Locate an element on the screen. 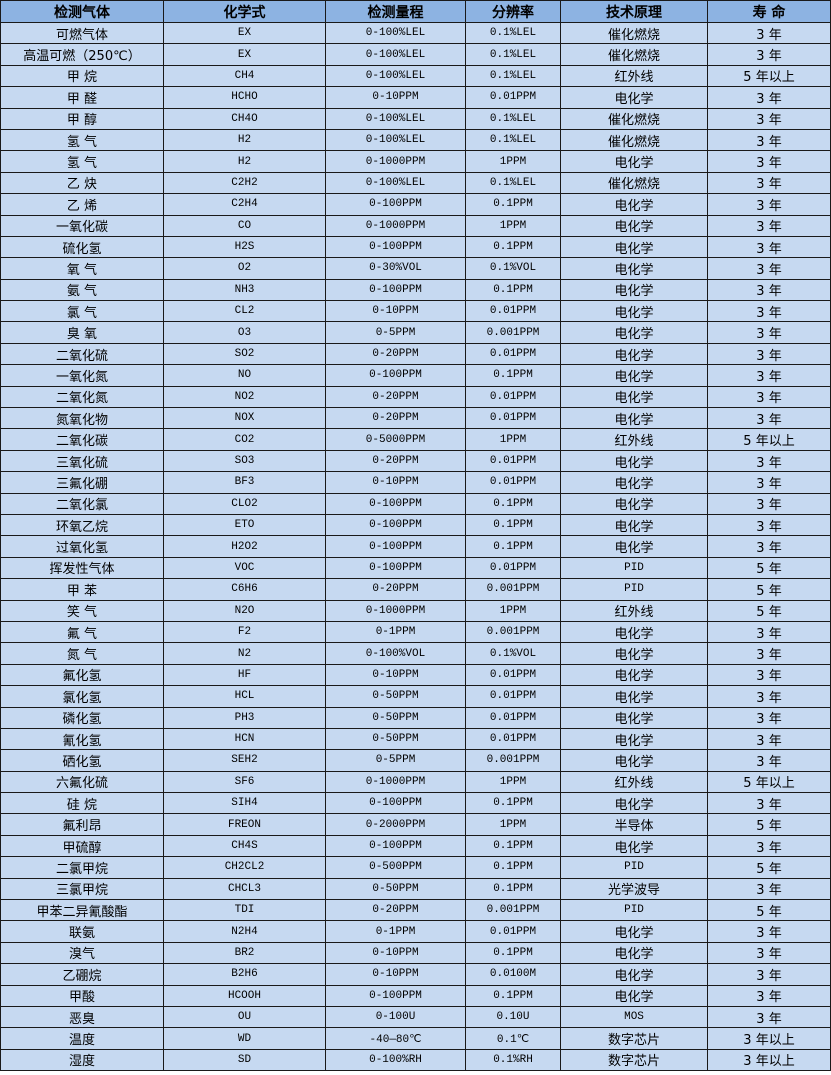  cell-resolution: 0.1%VOL is located at coordinates (513, 268).